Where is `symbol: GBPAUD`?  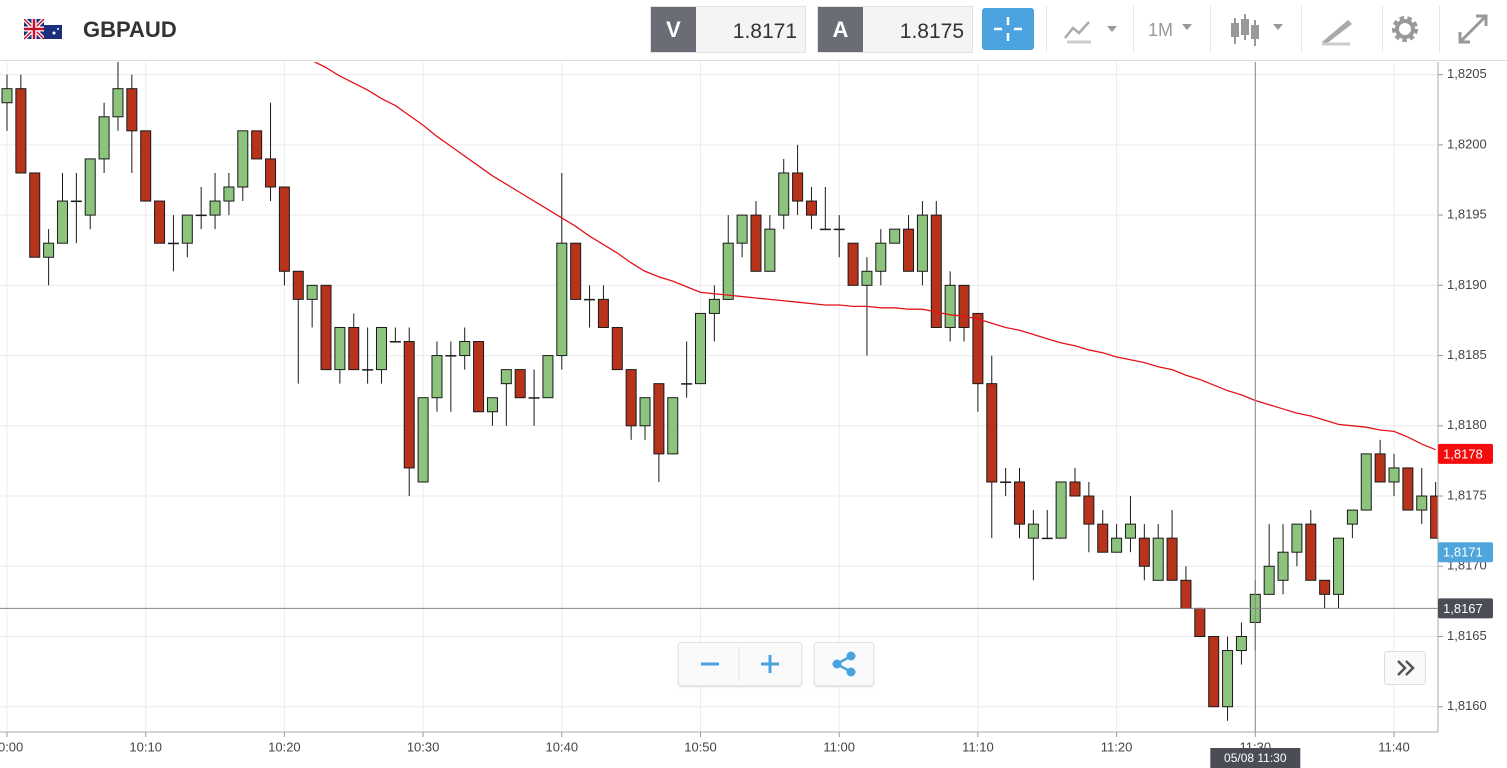 symbol: GBPAUD is located at coordinates (130, 29).